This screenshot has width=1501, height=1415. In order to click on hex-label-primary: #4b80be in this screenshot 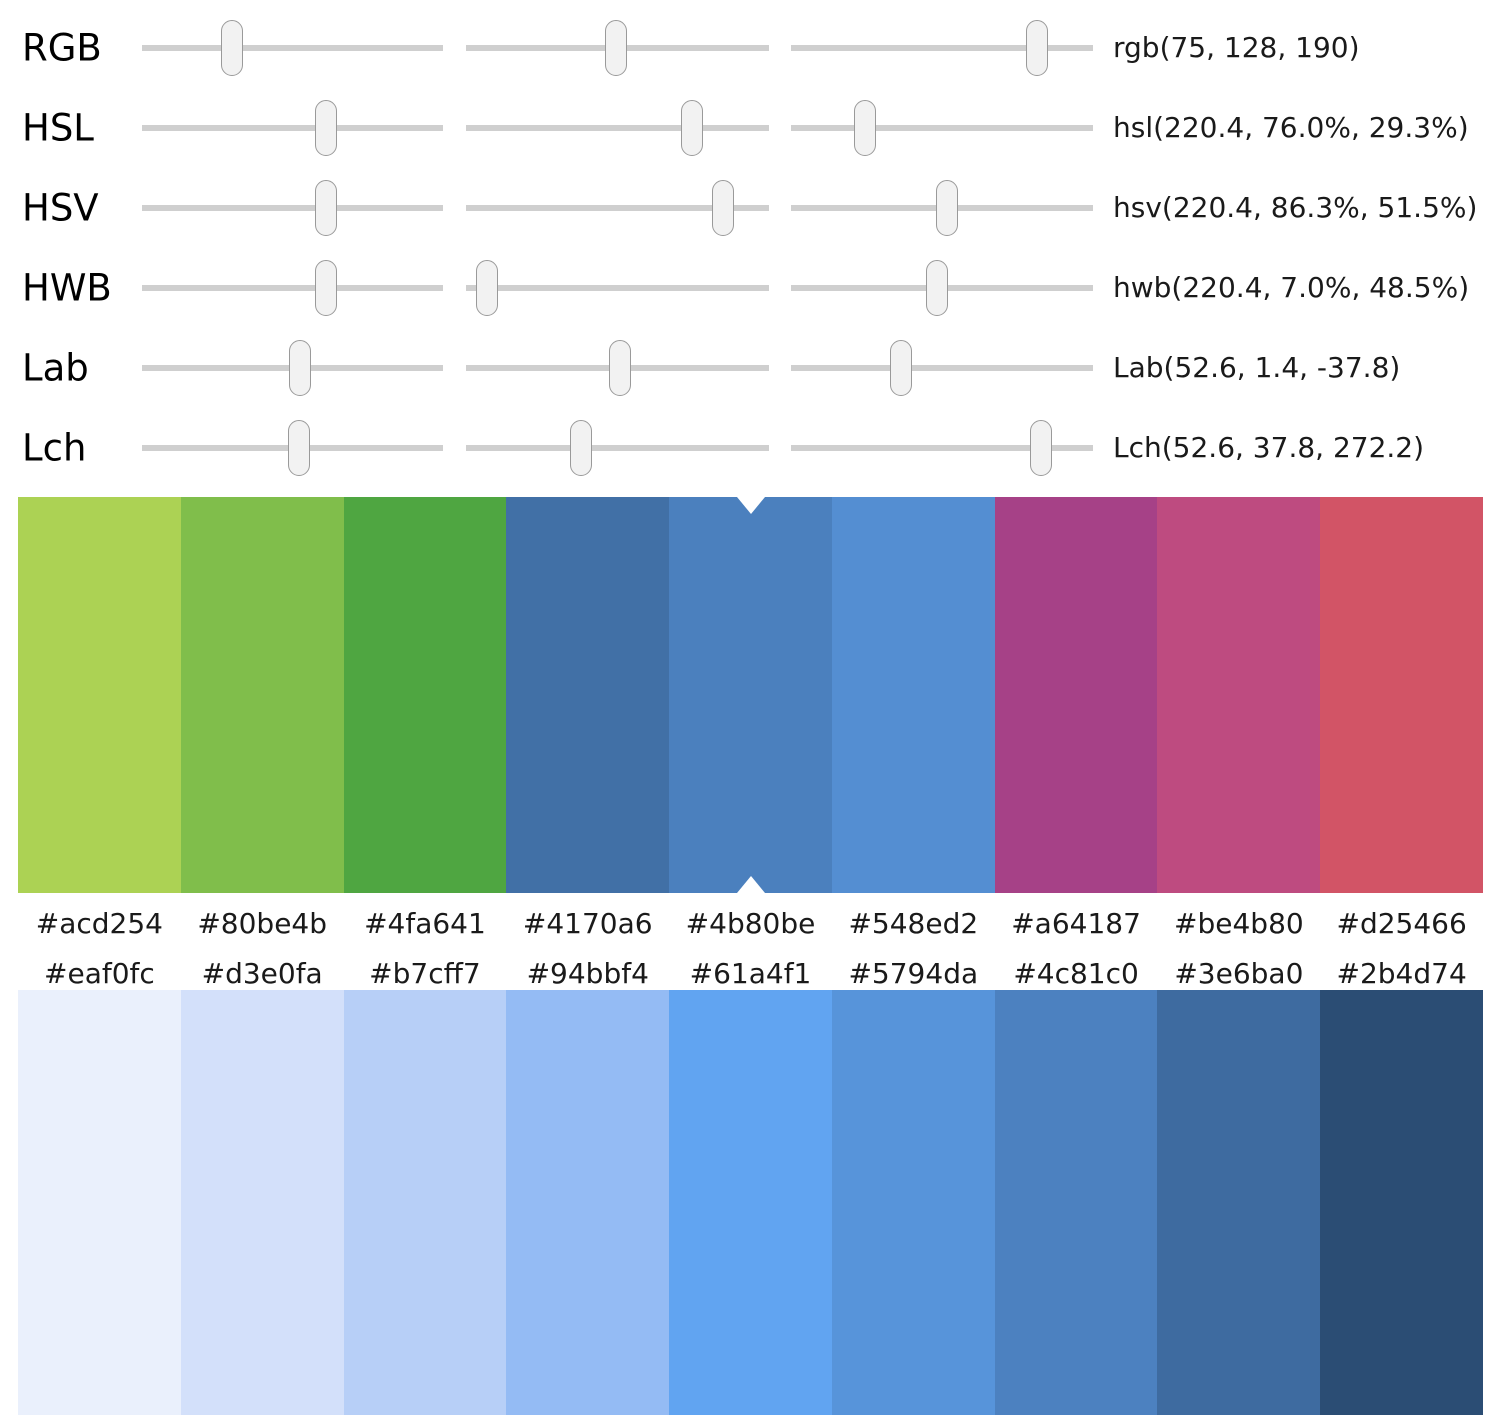, I will do `click(750, 923)`.